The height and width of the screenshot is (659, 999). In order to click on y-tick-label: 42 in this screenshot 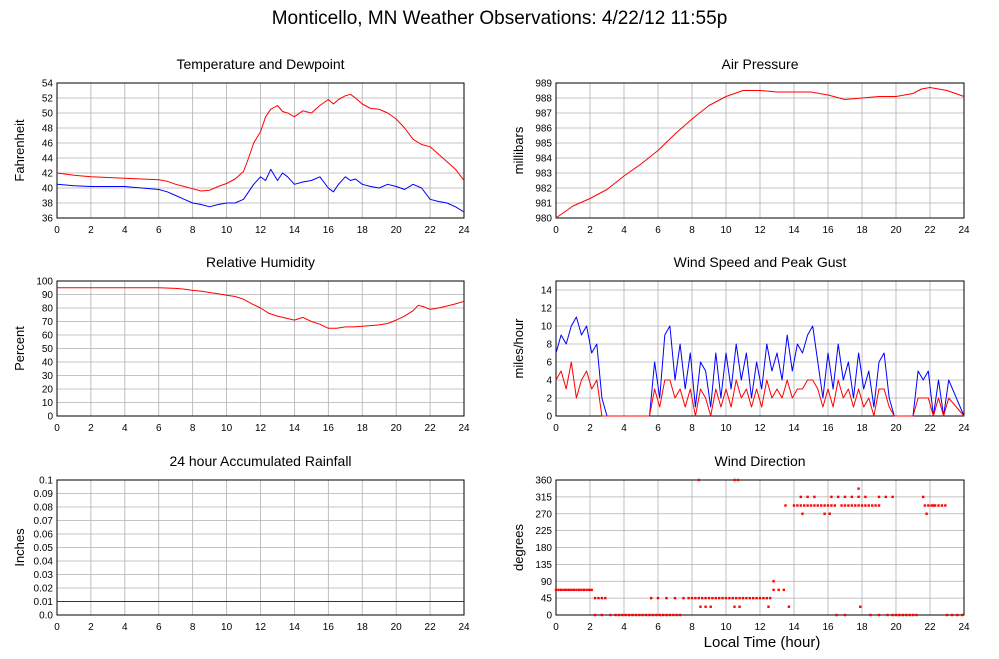, I will do `click(48, 174)`.